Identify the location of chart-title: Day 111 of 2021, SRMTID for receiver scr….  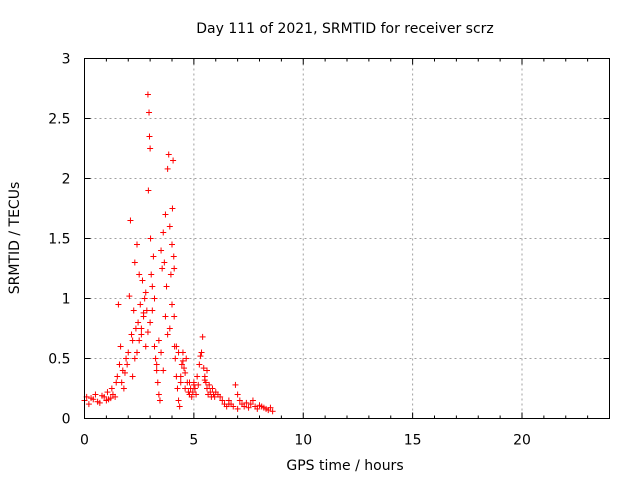
(345, 29).